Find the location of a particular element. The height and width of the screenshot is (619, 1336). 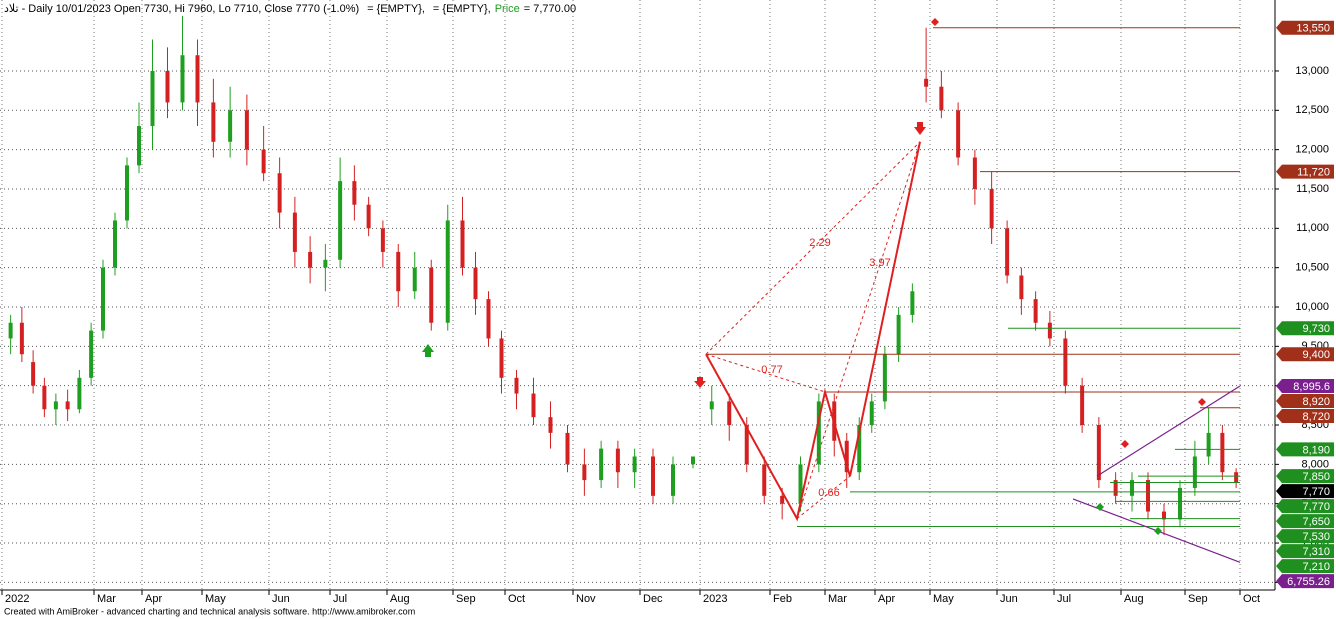

x-tick-label: Aug is located at coordinates (1134, 599).